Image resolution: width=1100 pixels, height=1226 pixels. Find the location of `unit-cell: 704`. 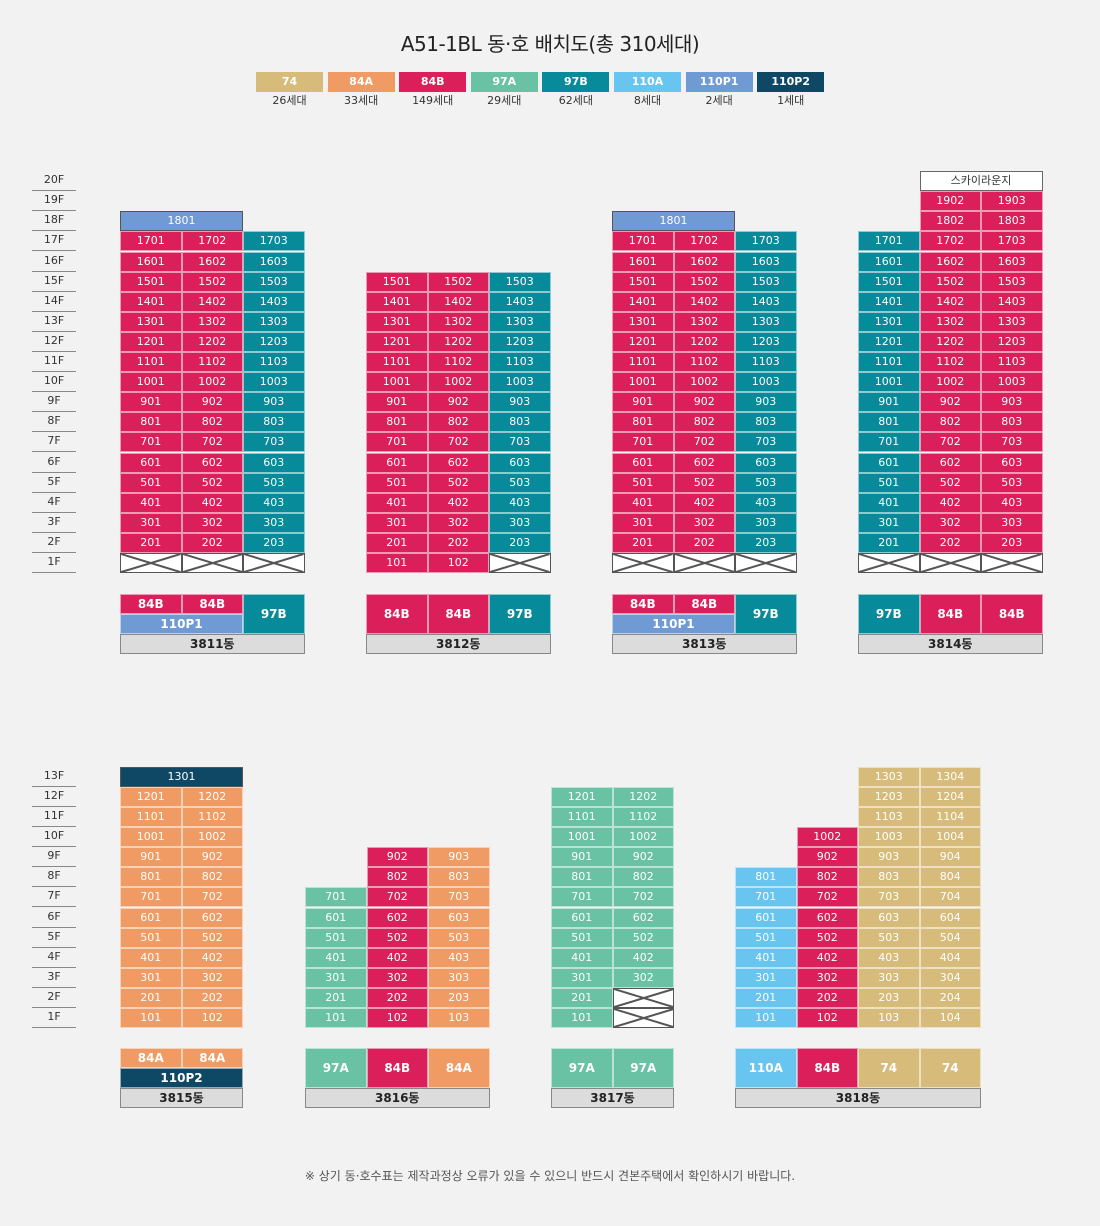

unit-cell: 704 is located at coordinates (950, 897).